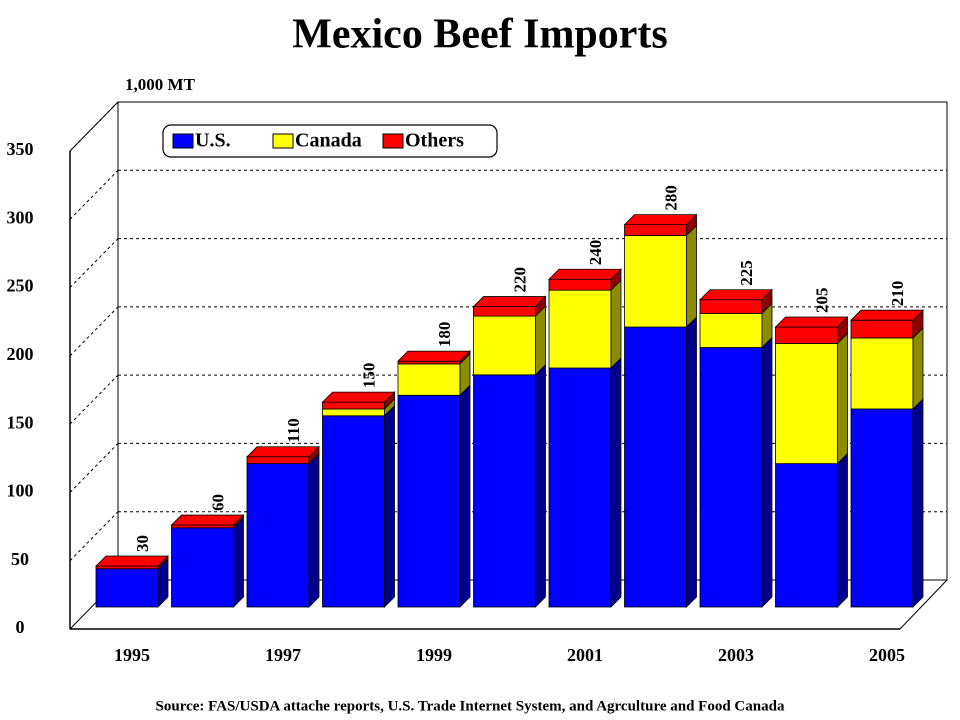 This screenshot has height=720, width=960. I want to click on x-tick-label: 2005, so click(887, 655).